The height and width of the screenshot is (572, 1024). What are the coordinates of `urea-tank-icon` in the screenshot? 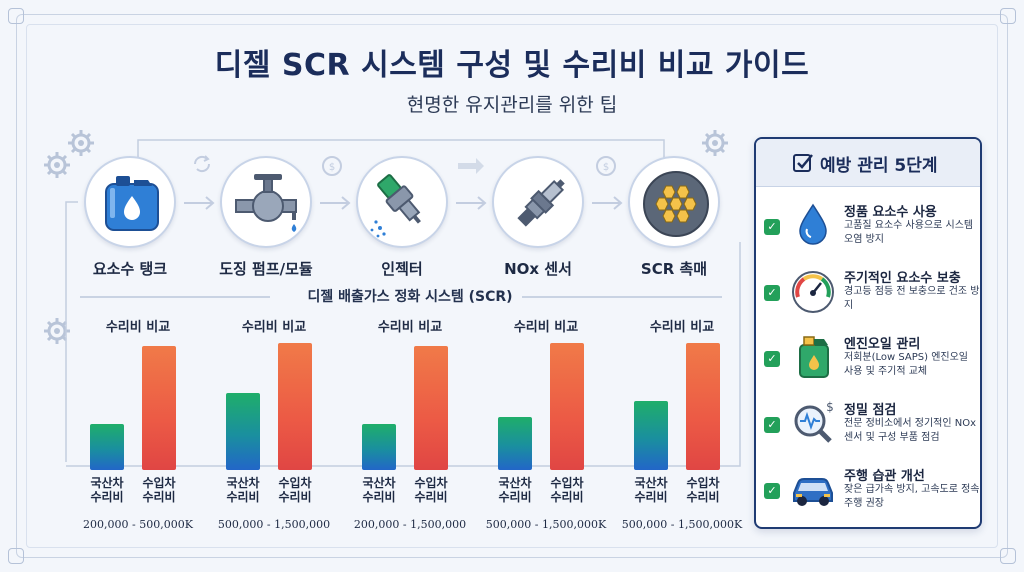 It's located at (132, 203).